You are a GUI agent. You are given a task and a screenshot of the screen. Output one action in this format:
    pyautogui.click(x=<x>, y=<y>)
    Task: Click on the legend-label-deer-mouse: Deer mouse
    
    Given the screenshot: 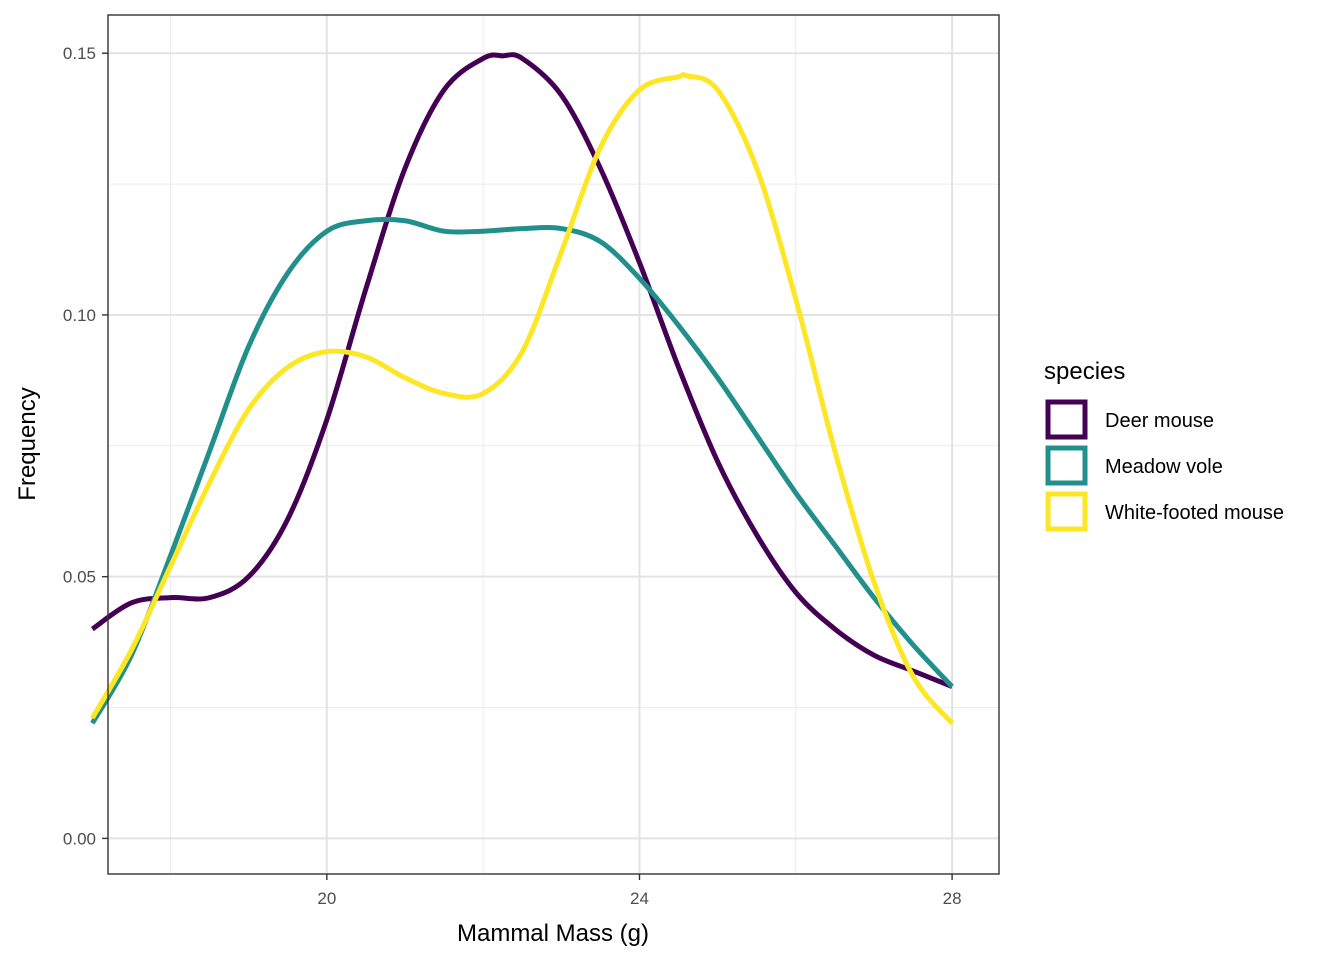 What is the action you would take?
    pyautogui.click(x=1159, y=421)
    